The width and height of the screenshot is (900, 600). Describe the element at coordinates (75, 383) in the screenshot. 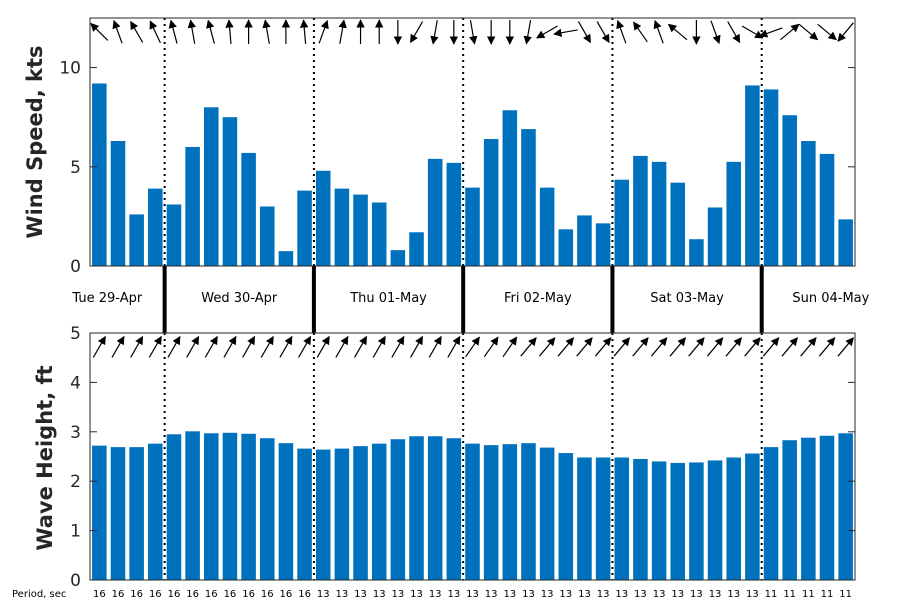

I see `wave-ytick-label: 4` at that location.